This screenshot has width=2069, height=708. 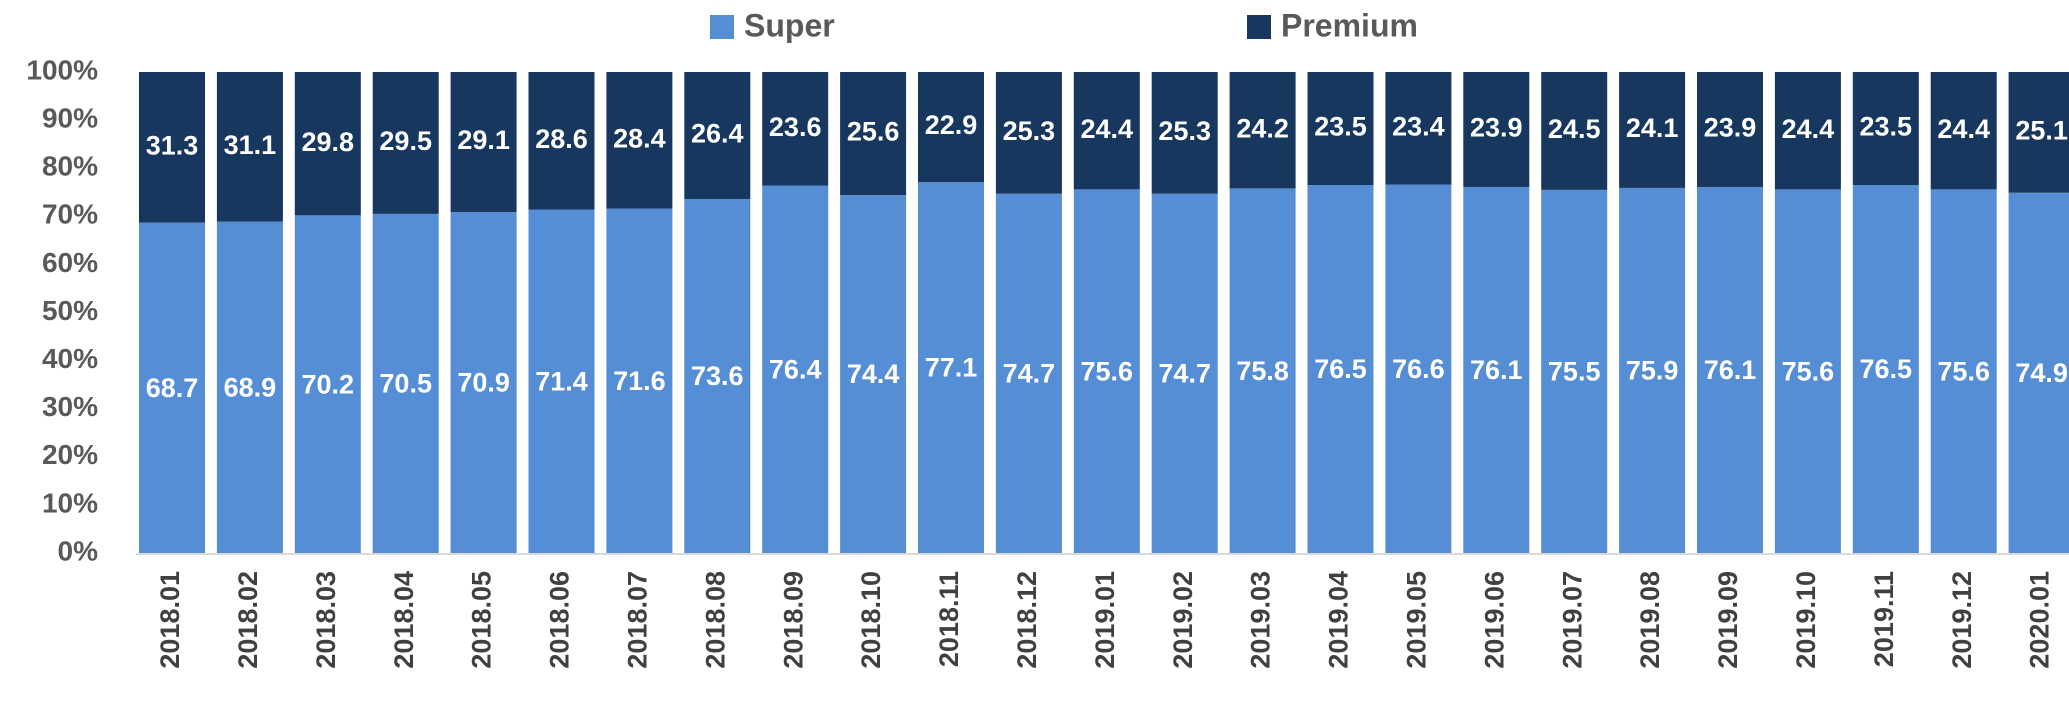 What do you see at coordinates (70, 454) in the screenshot?
I see `y-tick-label: 20%` at bounding box center [70, 454].